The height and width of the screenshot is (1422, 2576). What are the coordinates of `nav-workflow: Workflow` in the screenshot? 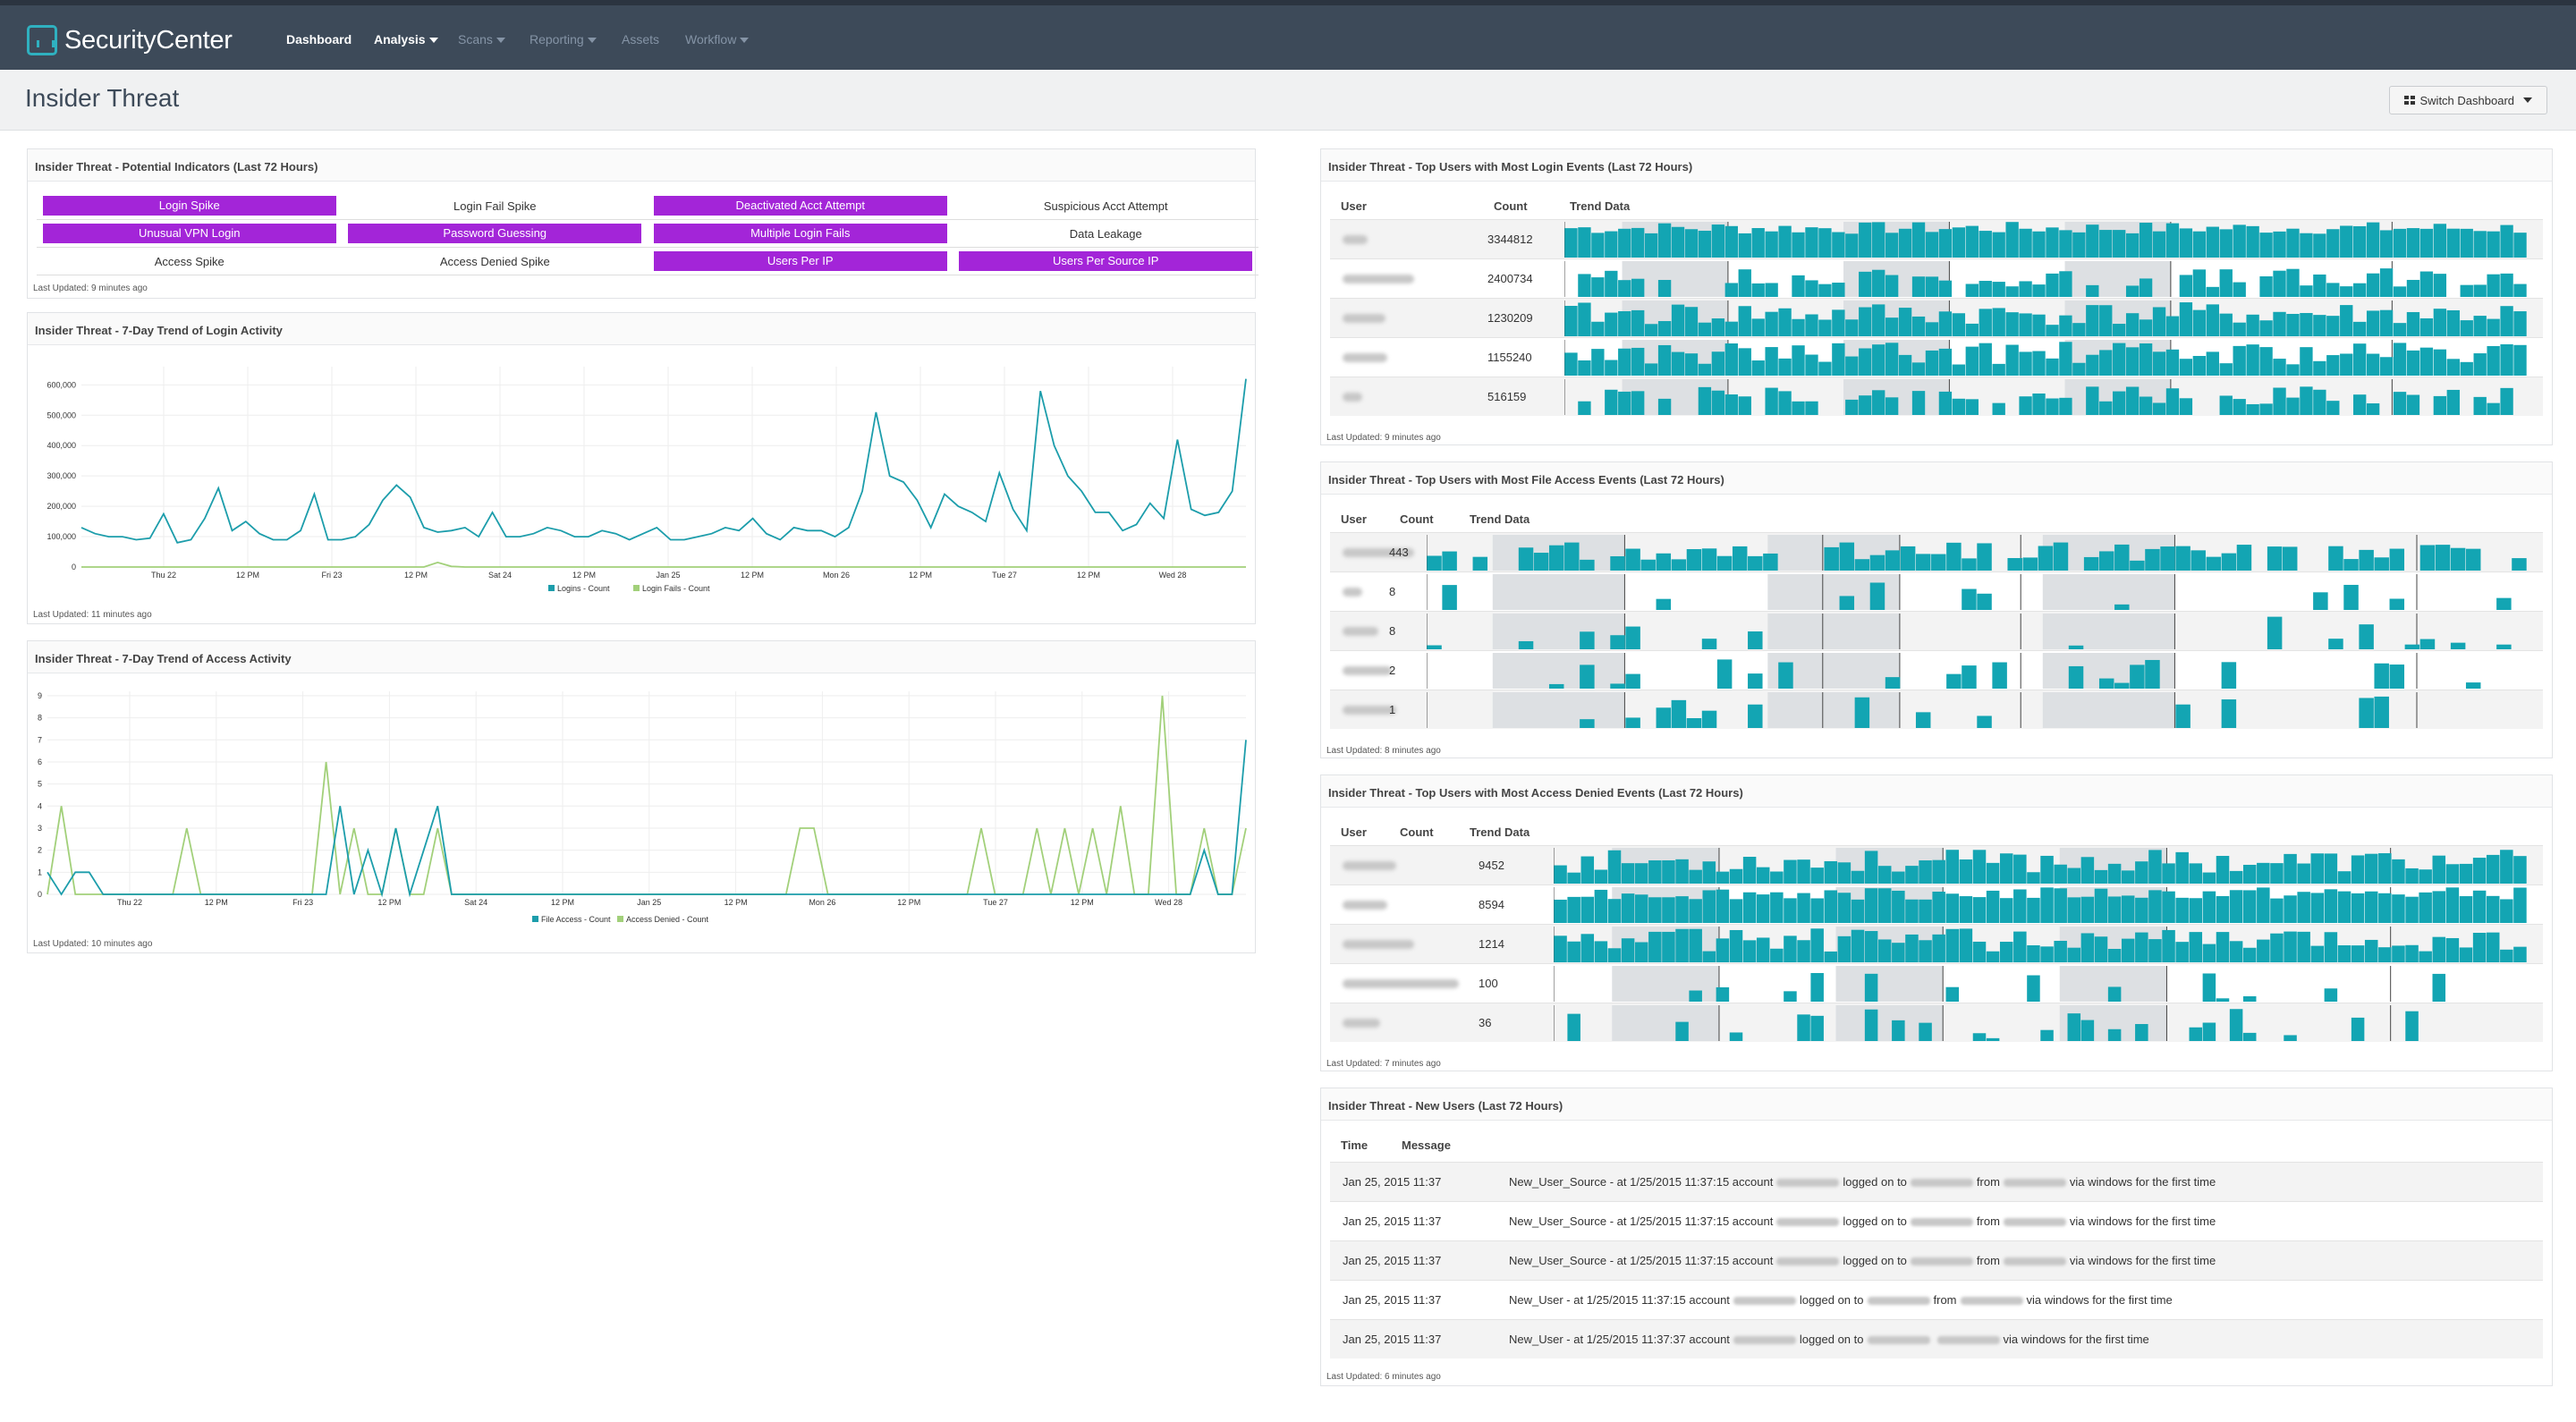 It's located at (717, 39).